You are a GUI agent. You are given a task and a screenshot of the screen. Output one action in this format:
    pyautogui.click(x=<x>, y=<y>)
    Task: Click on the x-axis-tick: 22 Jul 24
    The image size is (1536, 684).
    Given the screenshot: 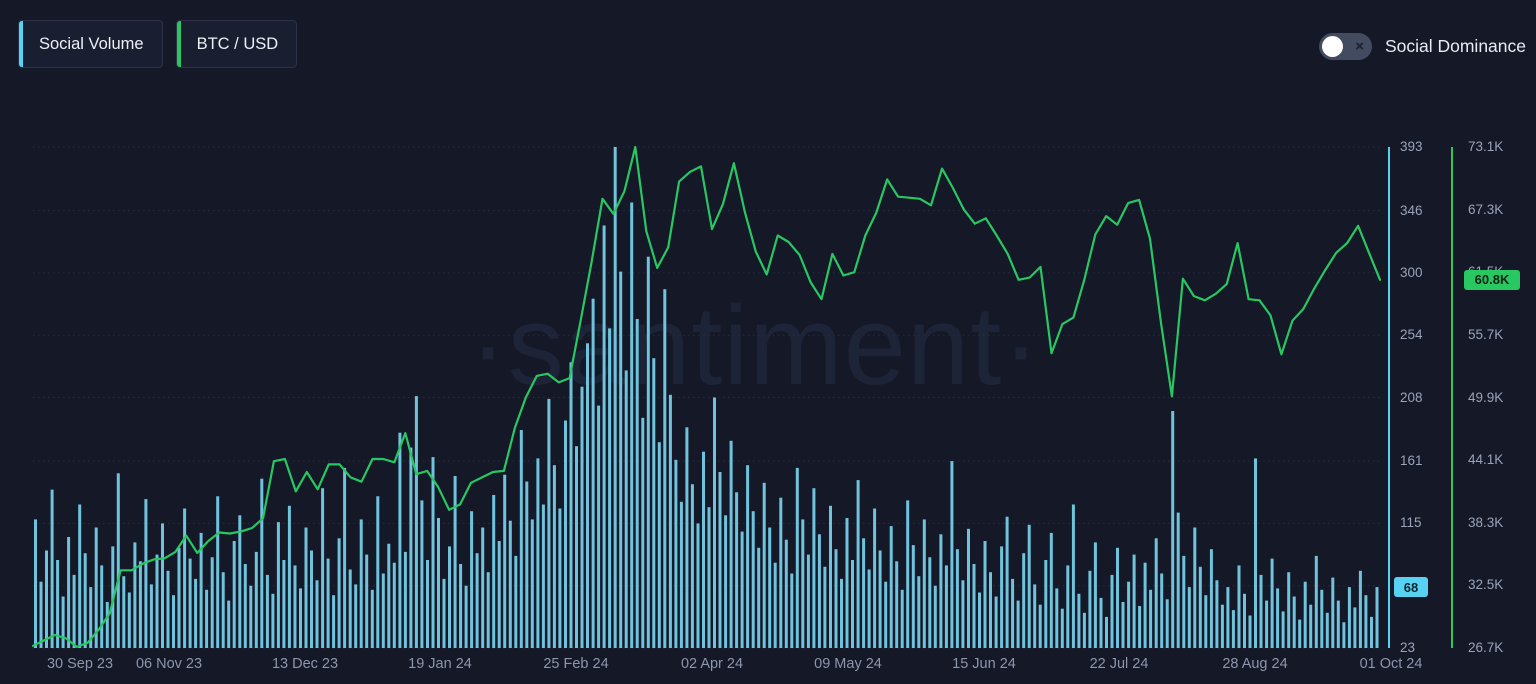 What is the action you would take?
    pyautogui.click(x=1119, y=664)
    